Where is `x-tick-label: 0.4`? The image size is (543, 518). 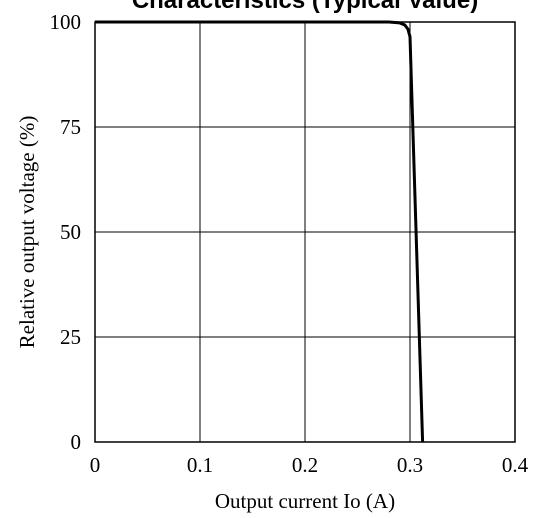
x-tick-label: 0.4 is located at coordinates (515, 465).